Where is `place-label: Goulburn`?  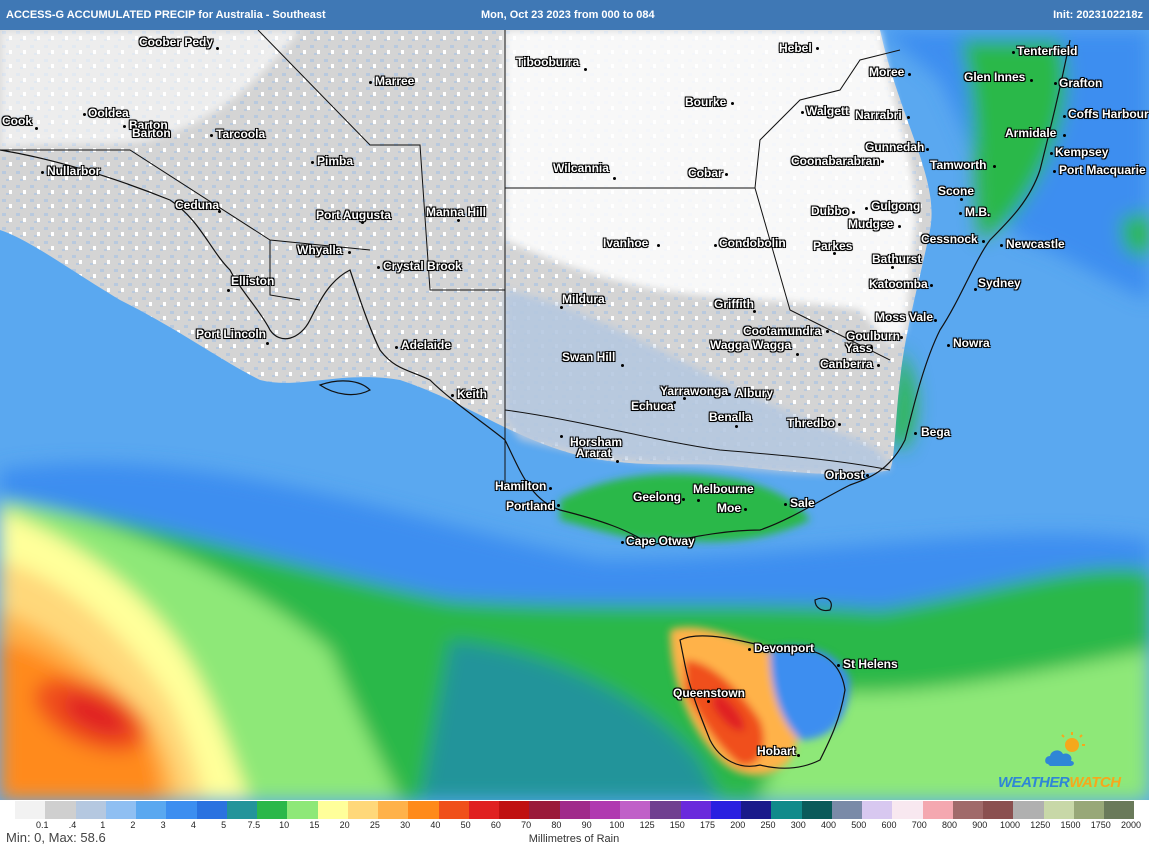
place-label: Goulburn is located at coordinates (873, 336).